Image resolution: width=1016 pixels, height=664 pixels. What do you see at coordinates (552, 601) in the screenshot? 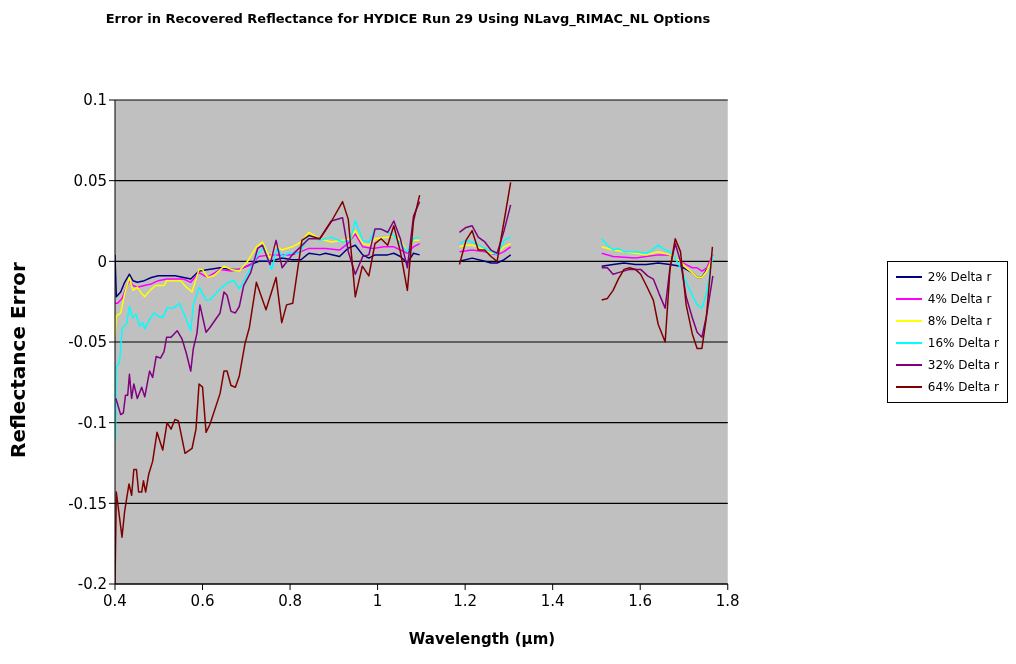
I see `x-tick-label: 1.4` at bounding box center [552, 601].